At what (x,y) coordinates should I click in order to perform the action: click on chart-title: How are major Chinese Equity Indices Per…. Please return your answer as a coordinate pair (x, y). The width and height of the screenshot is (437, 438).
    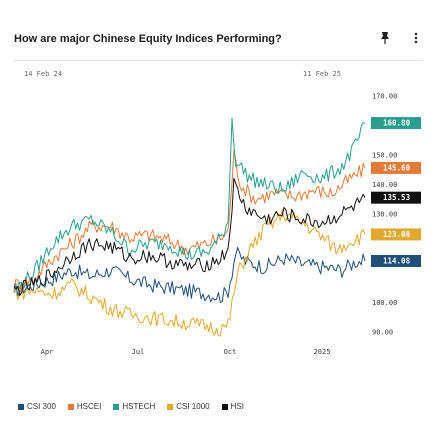
    Looking at the image, I should click on (148, 39).